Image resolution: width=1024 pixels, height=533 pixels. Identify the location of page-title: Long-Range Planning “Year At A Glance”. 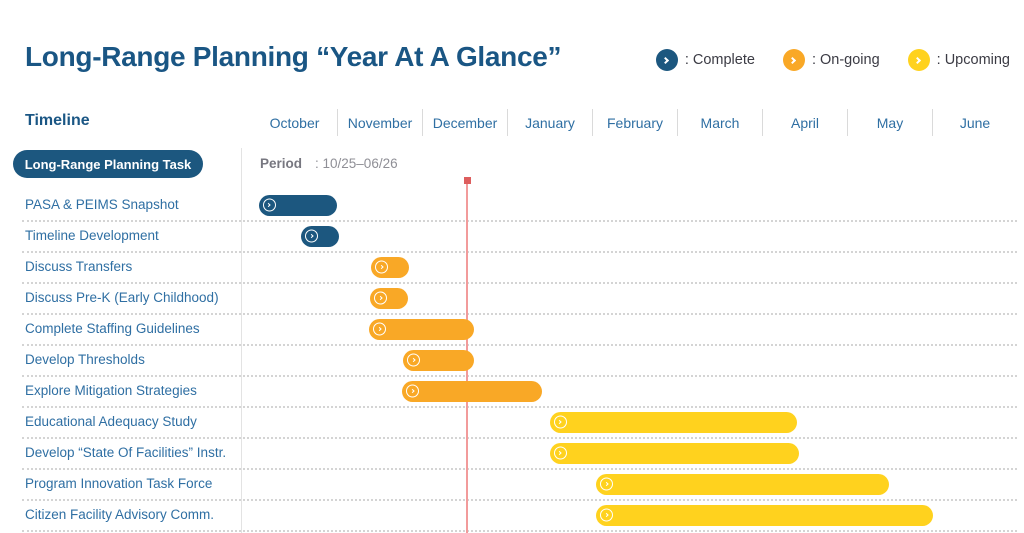
(293, 56).